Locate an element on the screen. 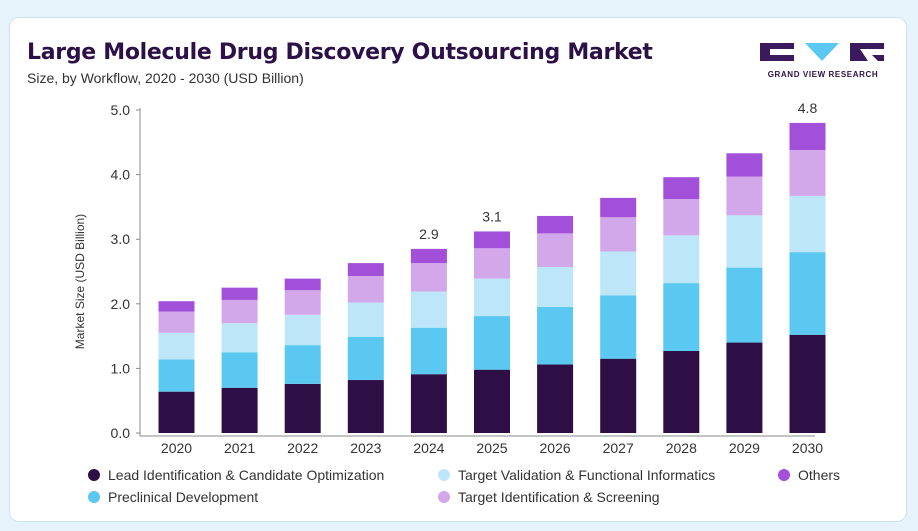 The height and width of the screenshot is (531, 918). bar-segment-2026-s4 is located at coordinates (555, 224).